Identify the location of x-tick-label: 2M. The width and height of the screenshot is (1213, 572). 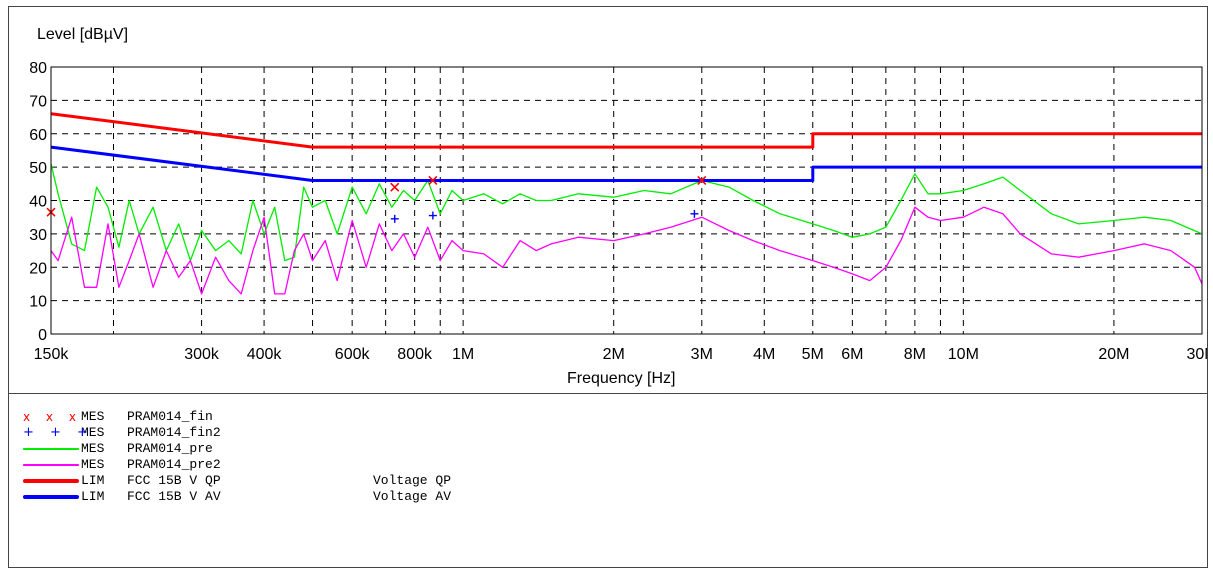
(614, 354).